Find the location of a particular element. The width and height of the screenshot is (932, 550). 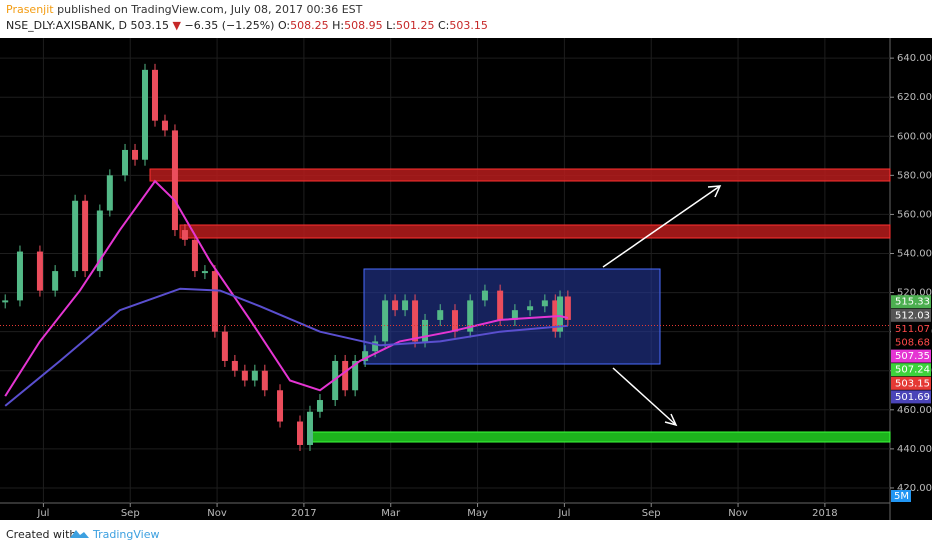

y-tick-label: 600.00 is located at coordinates (914, 136).